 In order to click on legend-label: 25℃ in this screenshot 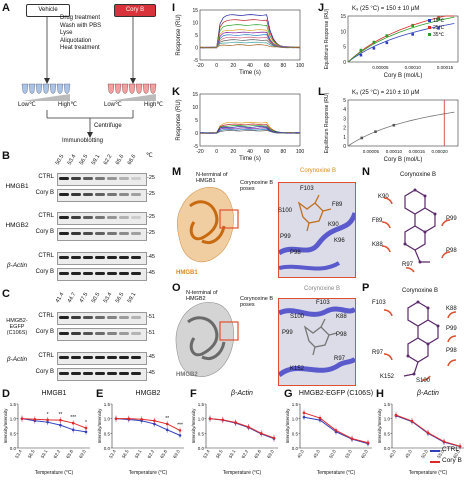, I will do `click(439, 28)`.